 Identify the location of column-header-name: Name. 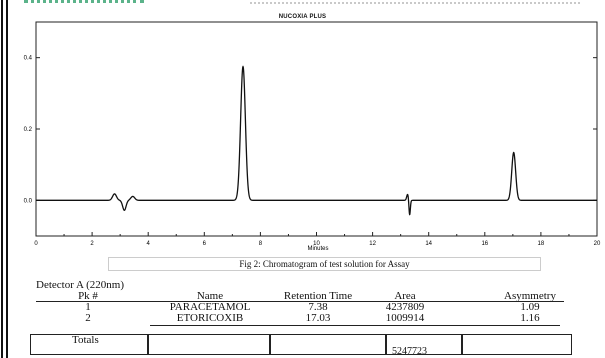
(210, 296).